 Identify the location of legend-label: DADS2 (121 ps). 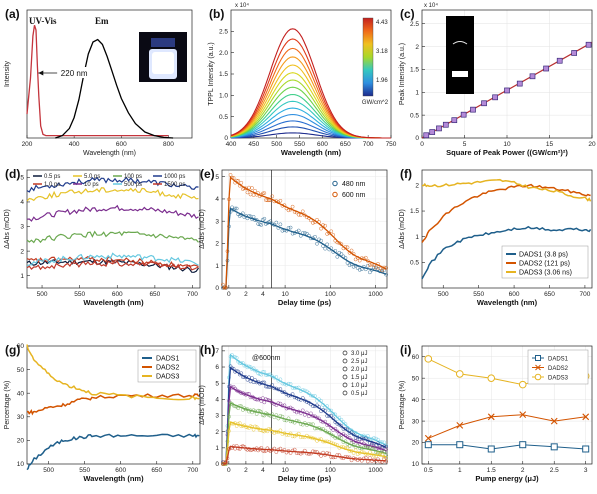
(544, 264).